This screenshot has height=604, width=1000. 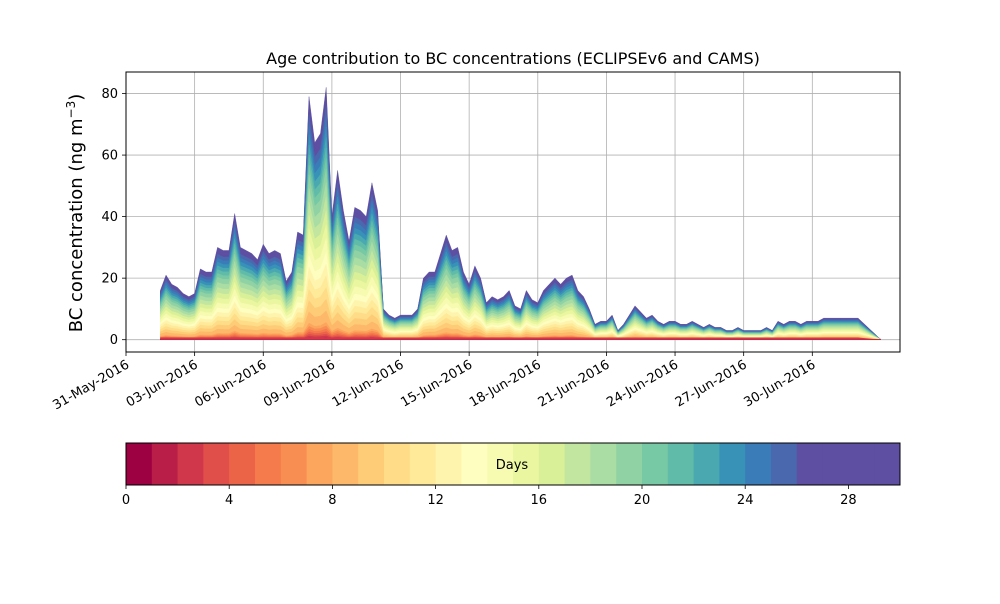 What do you see at coordinates (162, 383) in the screenshot?
I see `x-tick-label: 03-Jun-2016` at bounding box center [162, 383].